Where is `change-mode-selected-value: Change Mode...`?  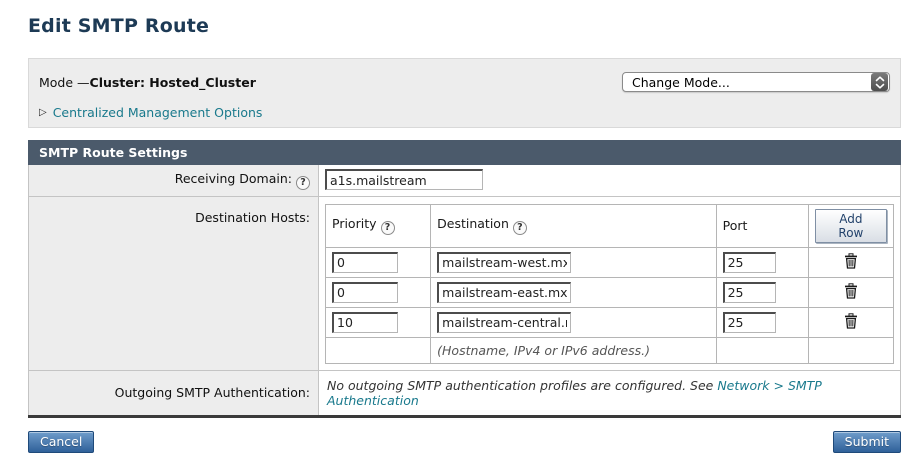 change-mode-selected-value: Change Mode... is located at coordinates (747, 82).